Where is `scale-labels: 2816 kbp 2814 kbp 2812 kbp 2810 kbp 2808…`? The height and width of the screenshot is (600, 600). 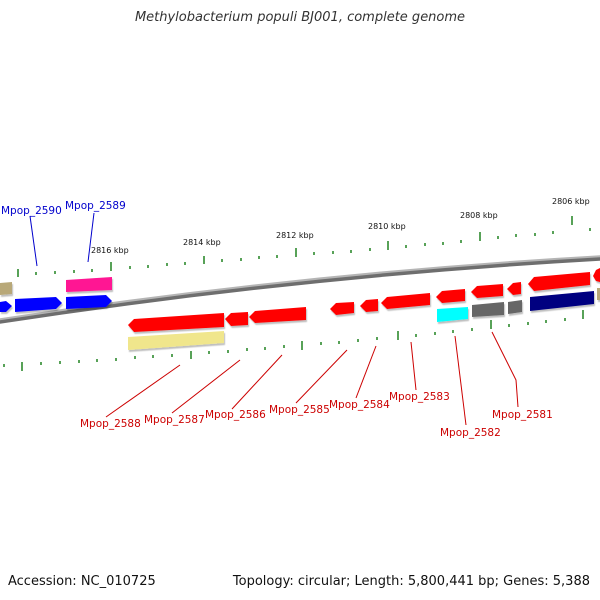 scale-labels: 2816 kbp 2814 kbp 2812 kbp 2810 kbp 2808… is located at coordinates (340, 226).